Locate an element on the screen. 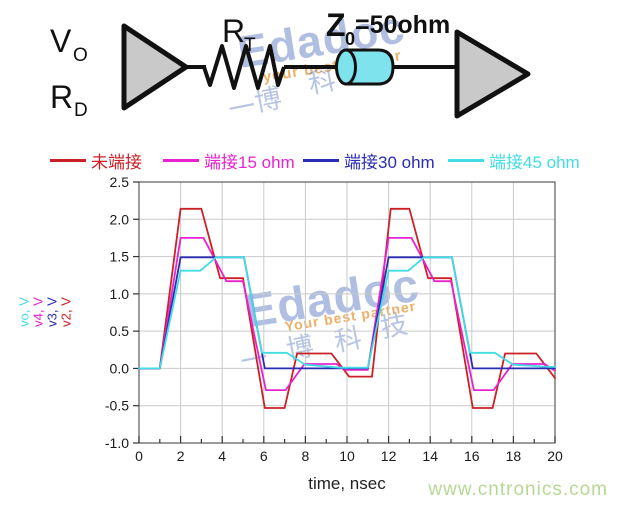 The width and height of the screenshot is (622, 510). driver-voltage-subscript: O is located at coordinates (80, 55).